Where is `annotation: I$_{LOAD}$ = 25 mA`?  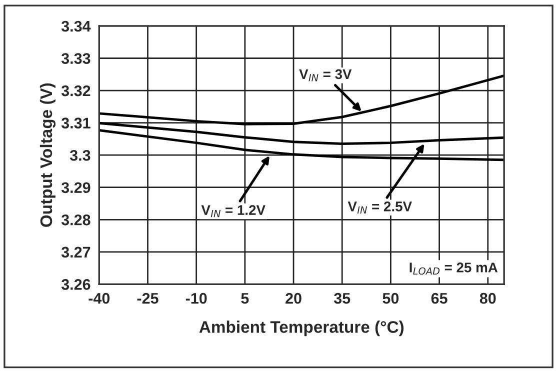
annotation: I$_{LOAD}$ = 25 mA is located at coordinates (454, 268).